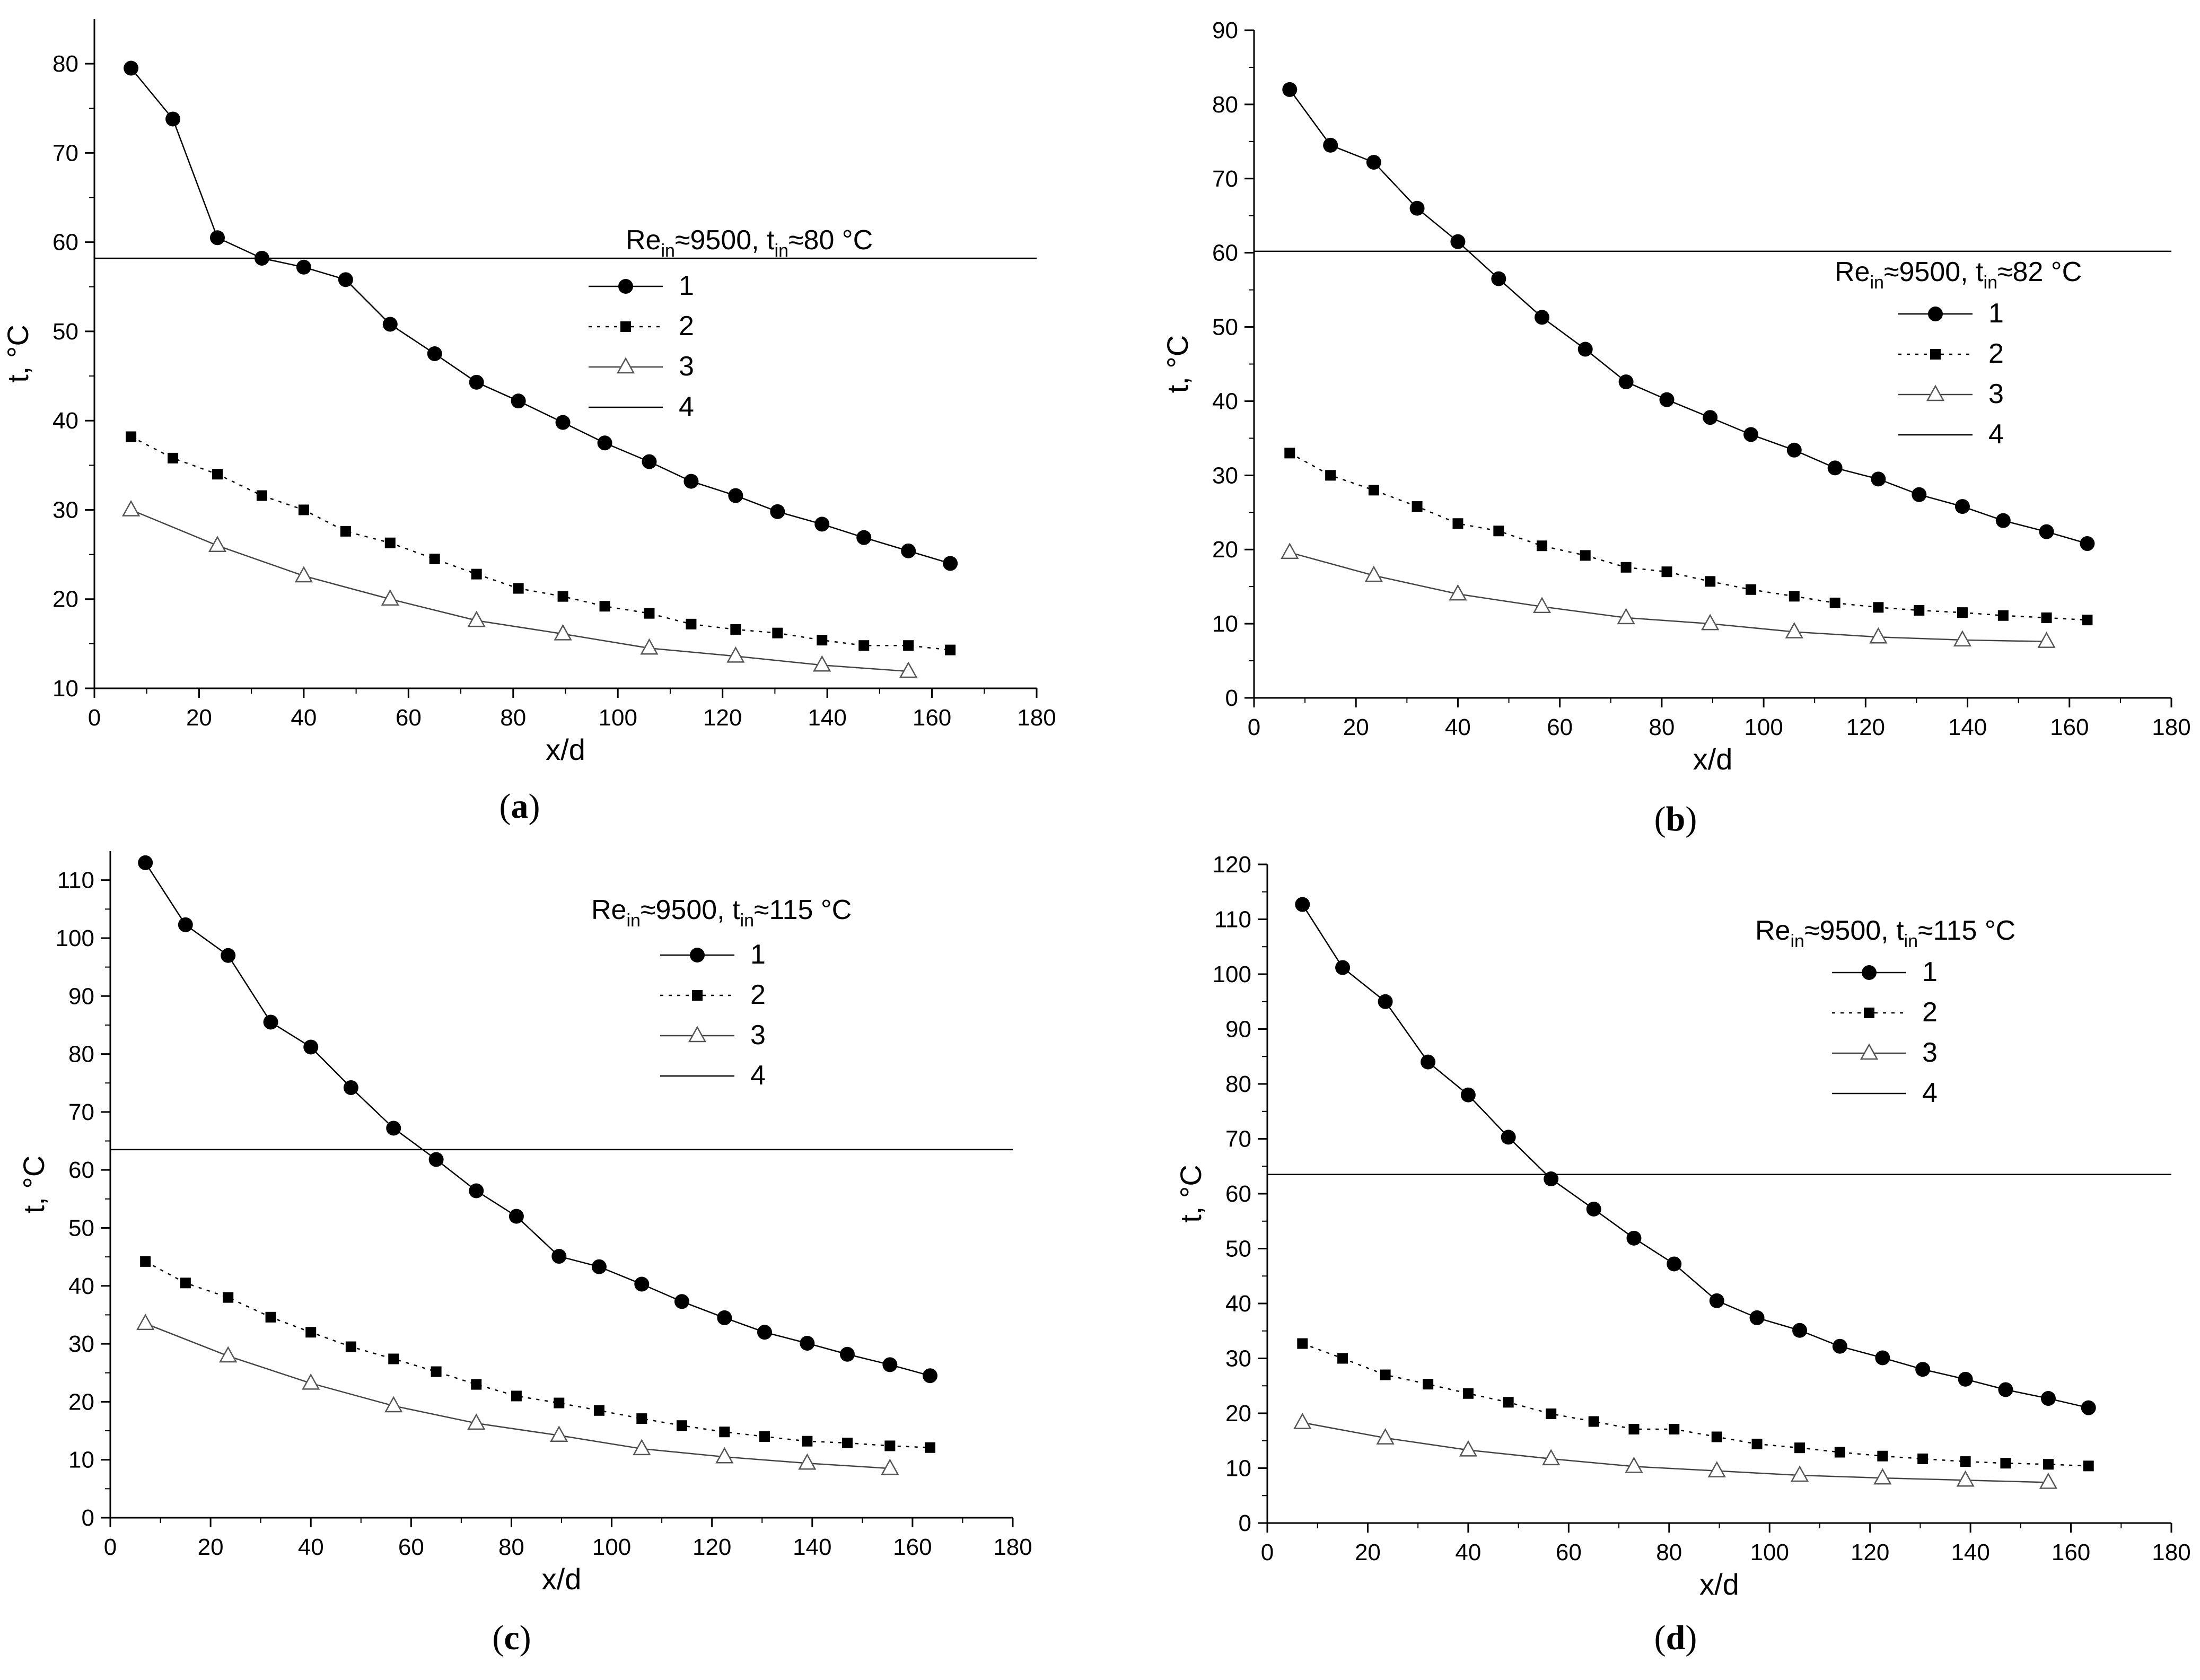 The width and height of the screenshot is (2200, 1680). Describe the element at coordinates (2171, 1552) in the screenshot. I see `x-tick-label: 180` at that location.